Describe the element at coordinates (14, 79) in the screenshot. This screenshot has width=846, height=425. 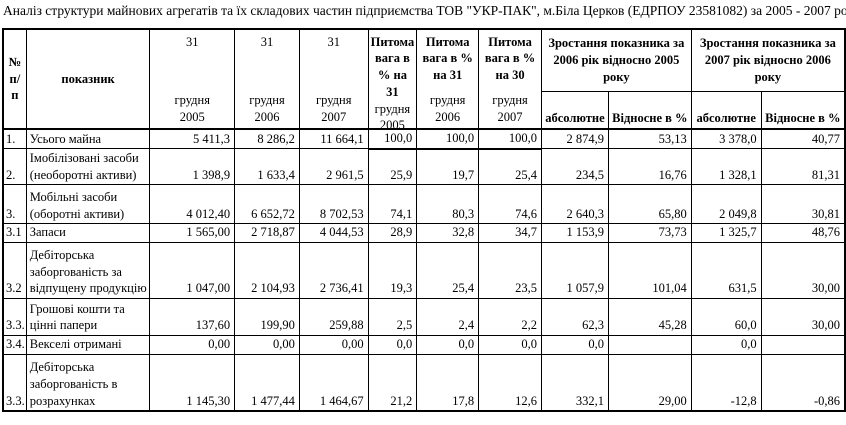
I see `header-num: № п/ п` at that location.